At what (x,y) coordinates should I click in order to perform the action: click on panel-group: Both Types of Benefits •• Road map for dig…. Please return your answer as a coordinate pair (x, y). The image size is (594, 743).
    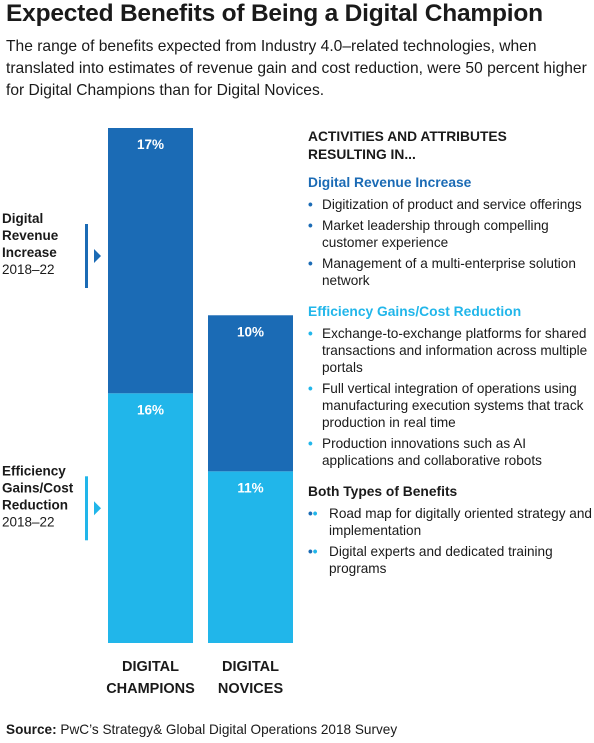
    Looking at the image, I should click on (450, 530).